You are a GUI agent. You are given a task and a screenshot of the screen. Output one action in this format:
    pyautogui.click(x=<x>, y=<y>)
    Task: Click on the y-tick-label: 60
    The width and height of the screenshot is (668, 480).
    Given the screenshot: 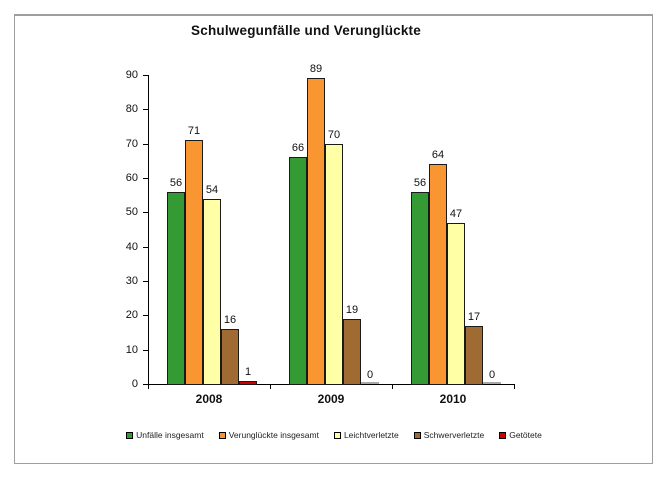 What is the action you would take?
    pyautogui.click(x=131, y=178)
    